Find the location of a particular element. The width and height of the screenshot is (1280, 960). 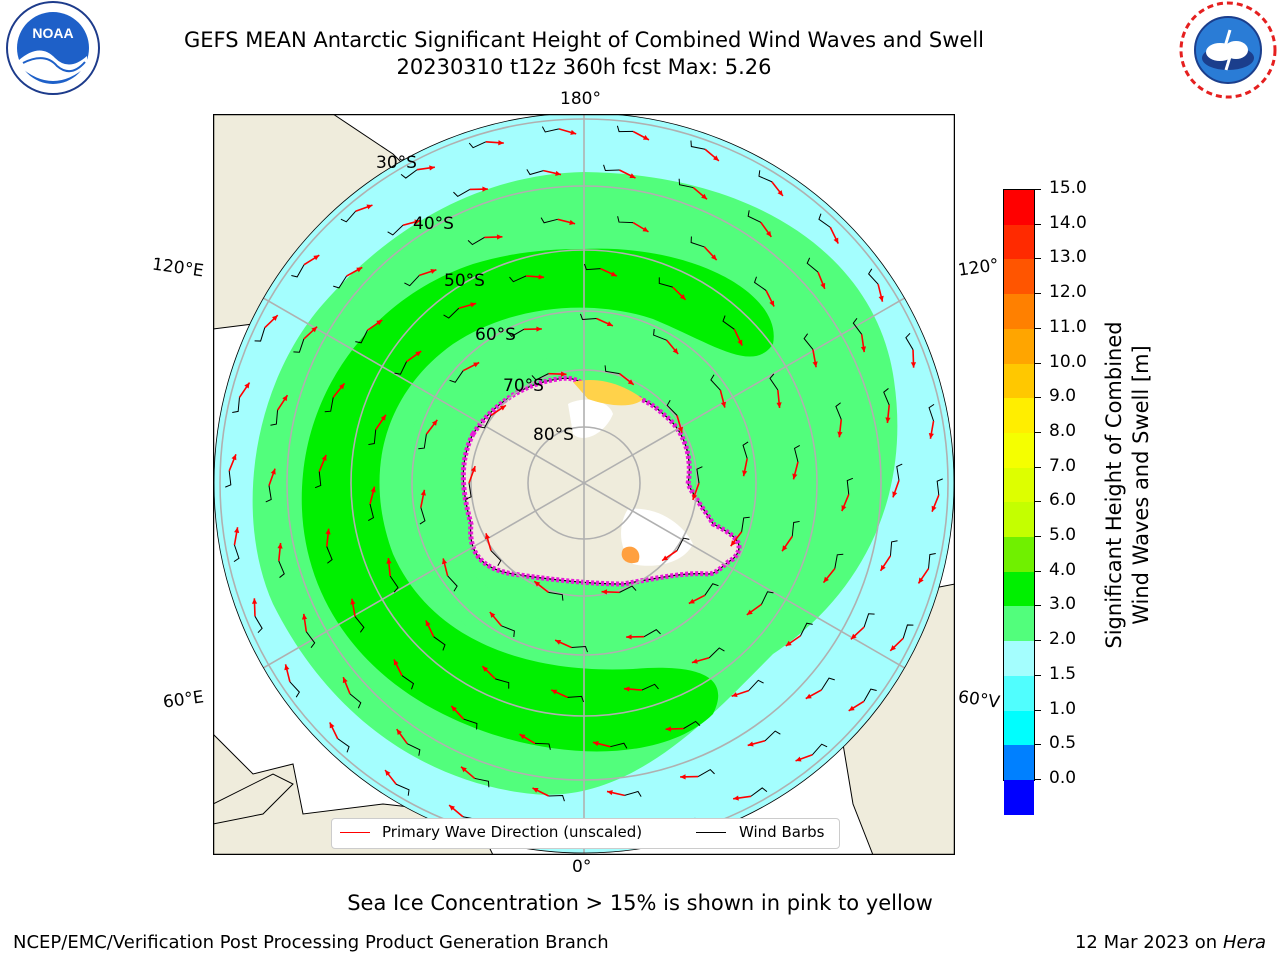

lat-label-70s: 70°S is located at coordinates (523, 386).